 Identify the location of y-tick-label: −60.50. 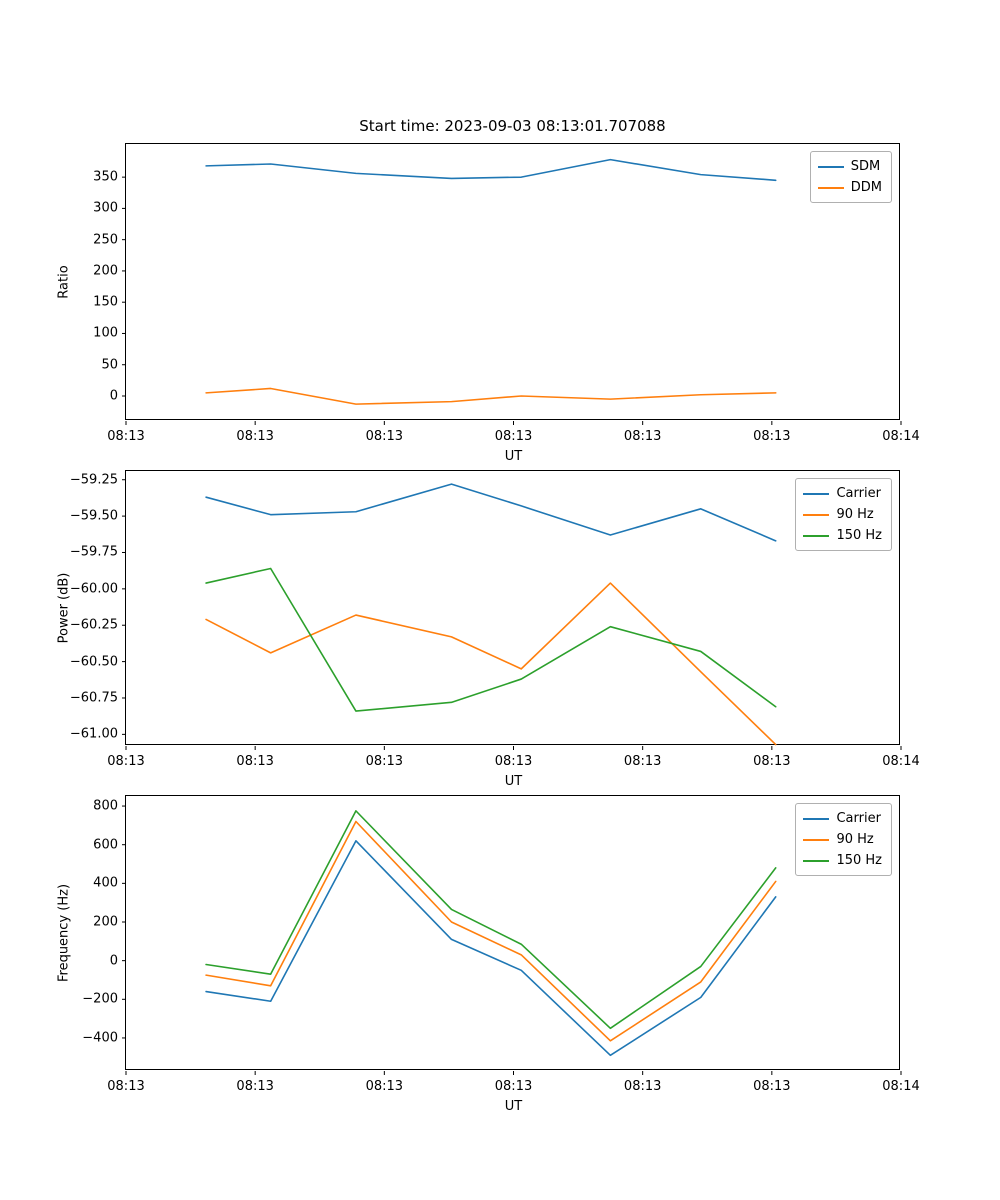
(93, 662).